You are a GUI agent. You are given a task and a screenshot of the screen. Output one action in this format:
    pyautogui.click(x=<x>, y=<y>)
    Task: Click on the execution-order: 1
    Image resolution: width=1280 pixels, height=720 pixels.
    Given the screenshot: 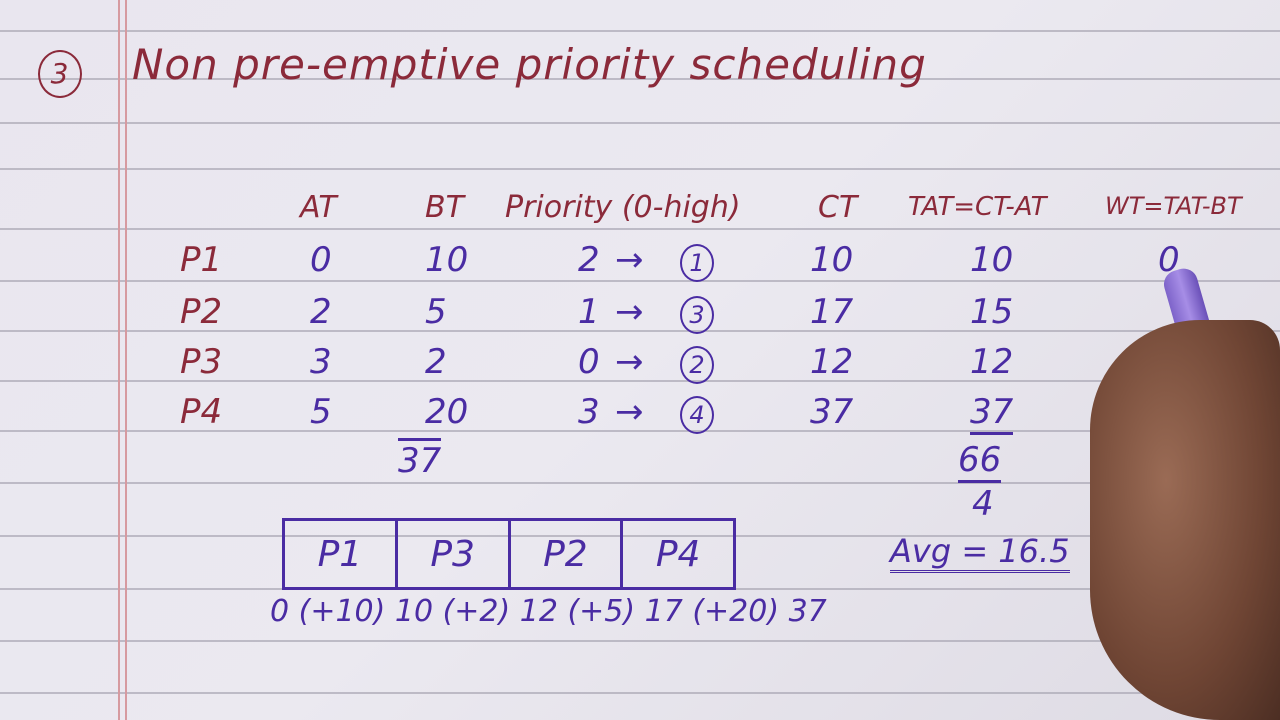 What is the action you would take?
    pyautogui.click(x=697, y=263)
    